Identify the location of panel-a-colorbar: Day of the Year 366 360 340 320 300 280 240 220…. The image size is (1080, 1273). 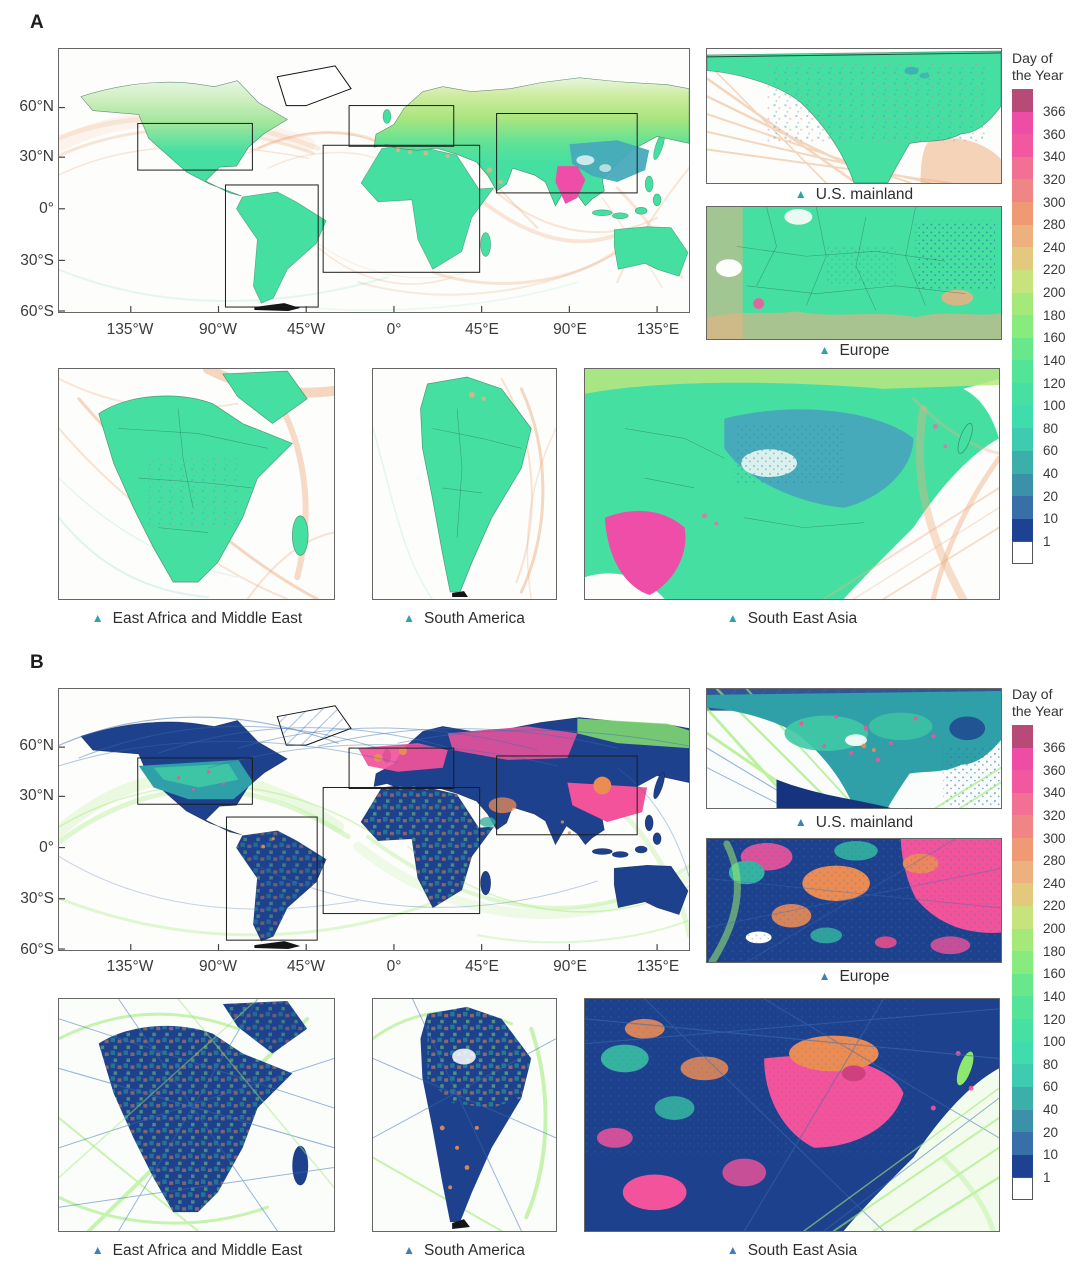
(1046, 307).